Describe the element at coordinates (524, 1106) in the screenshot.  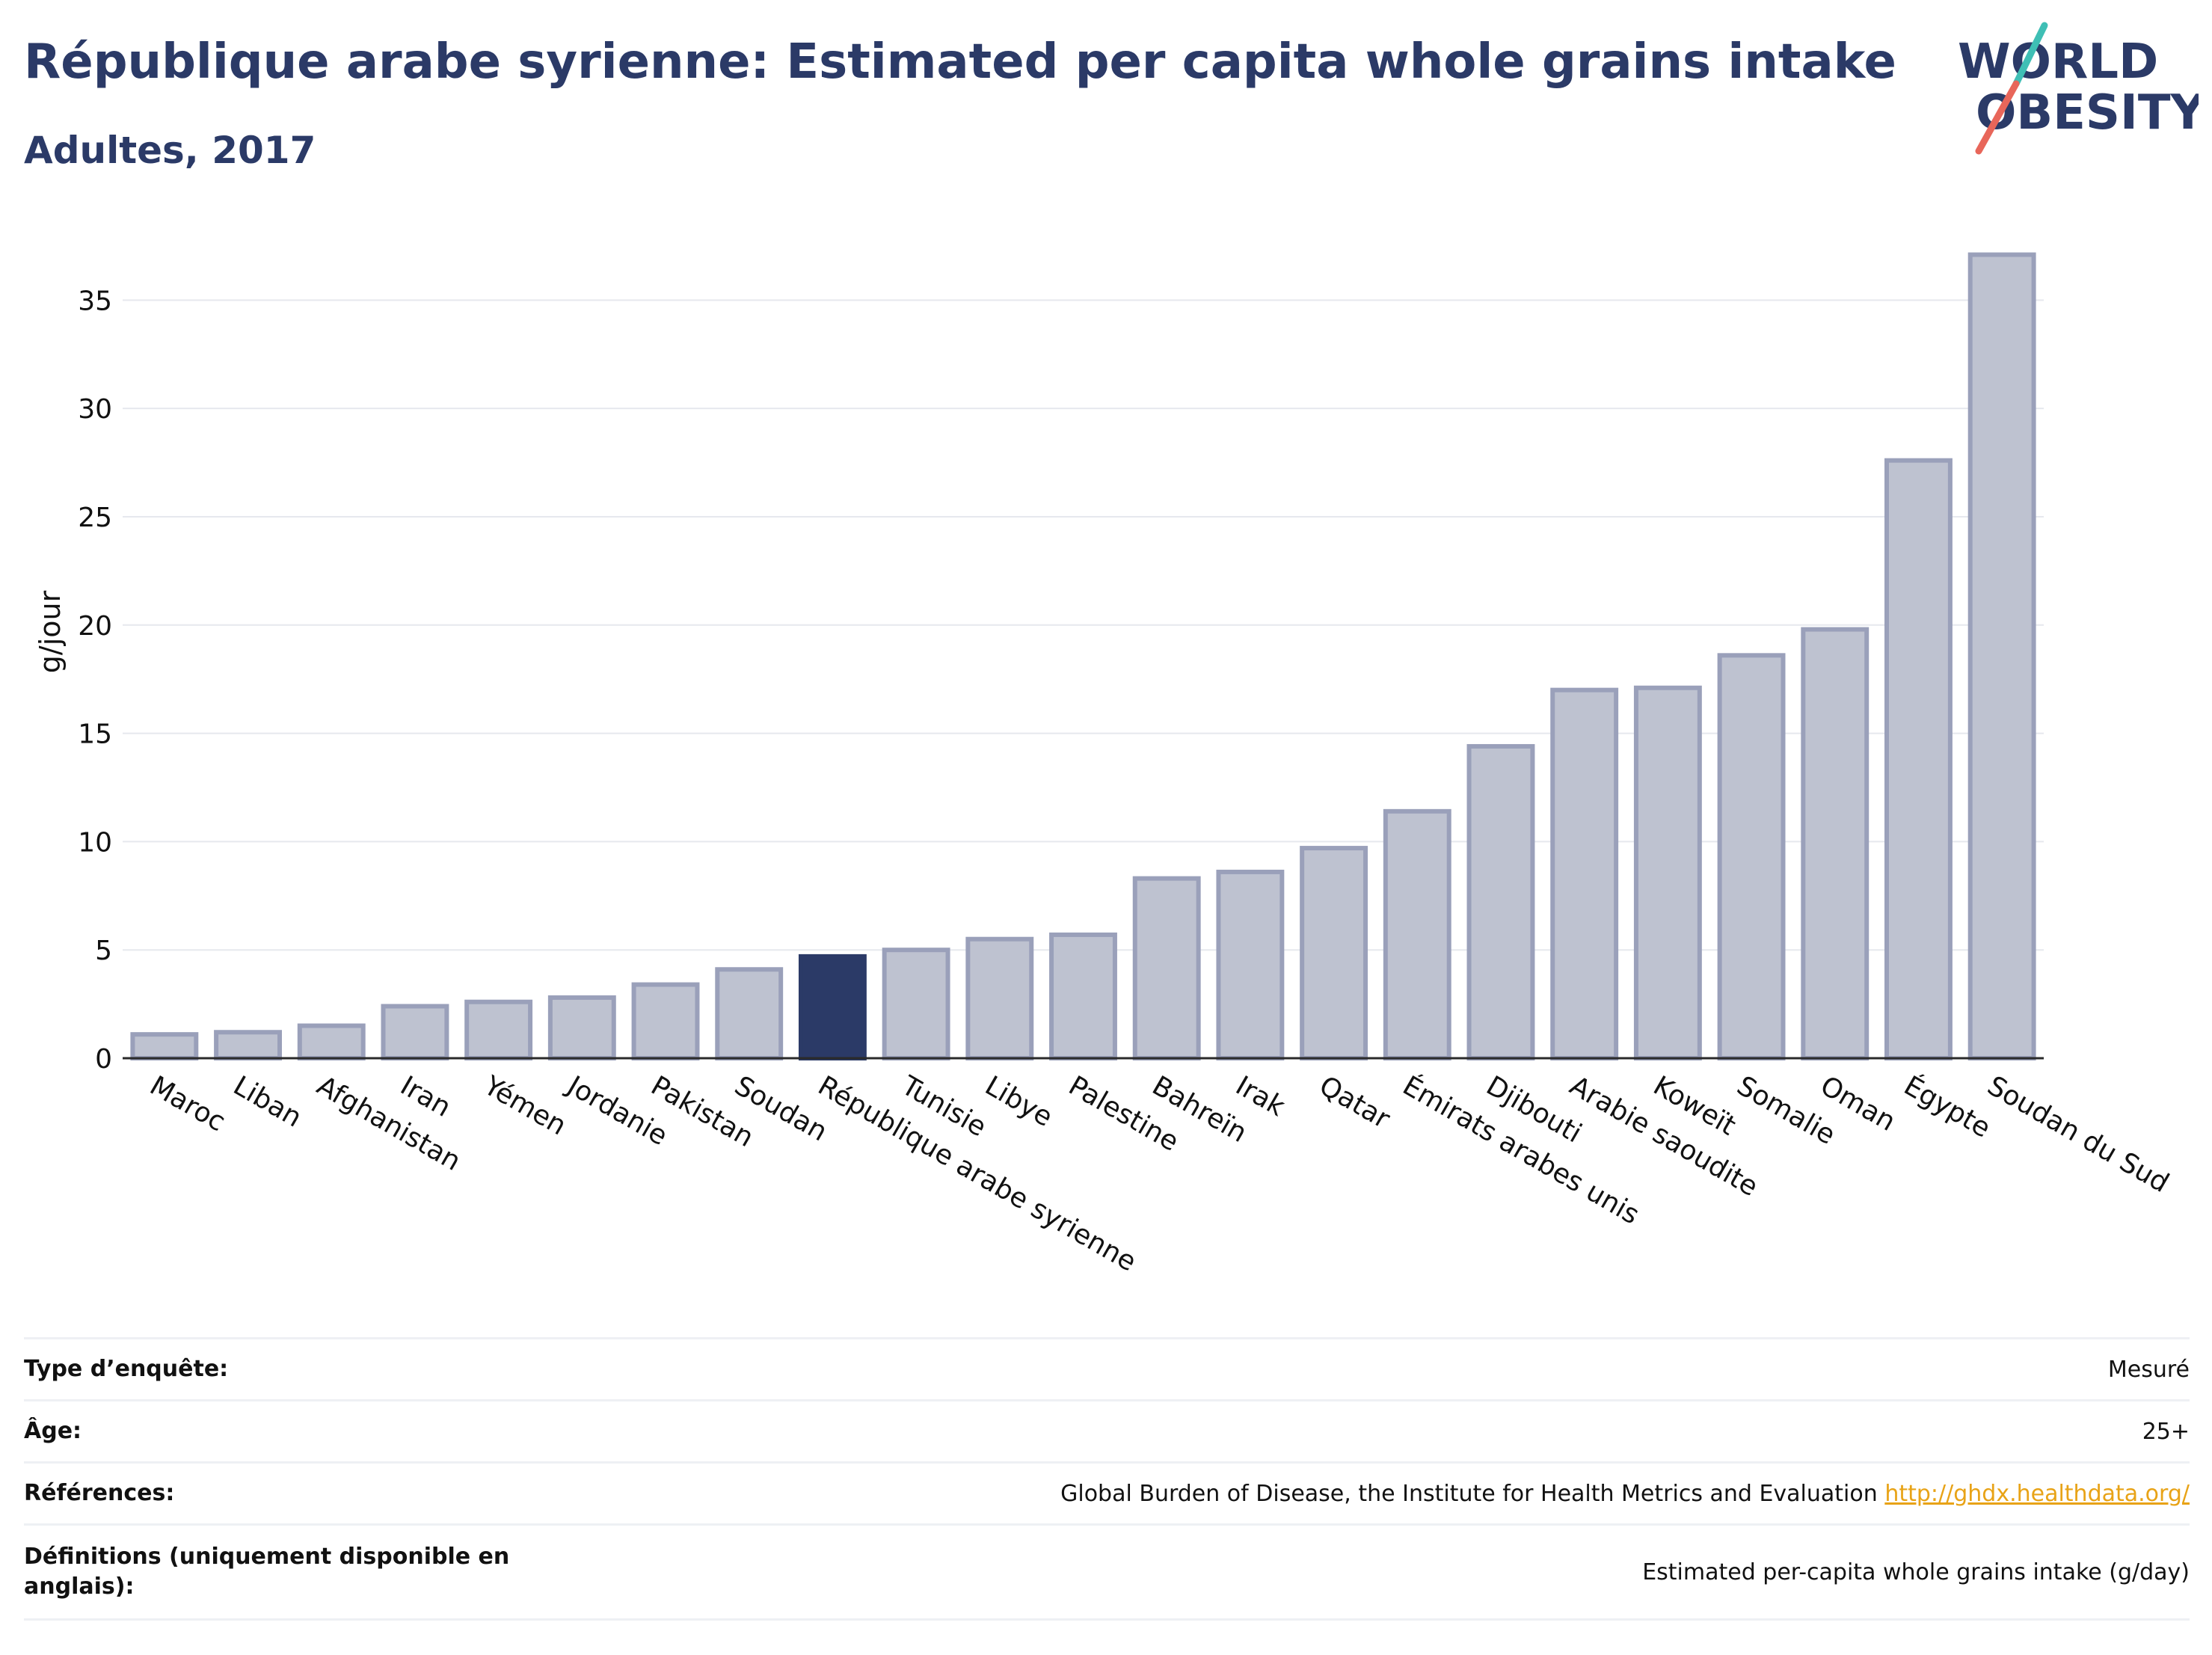
I see `x-tick-label: Yémen` at that location.